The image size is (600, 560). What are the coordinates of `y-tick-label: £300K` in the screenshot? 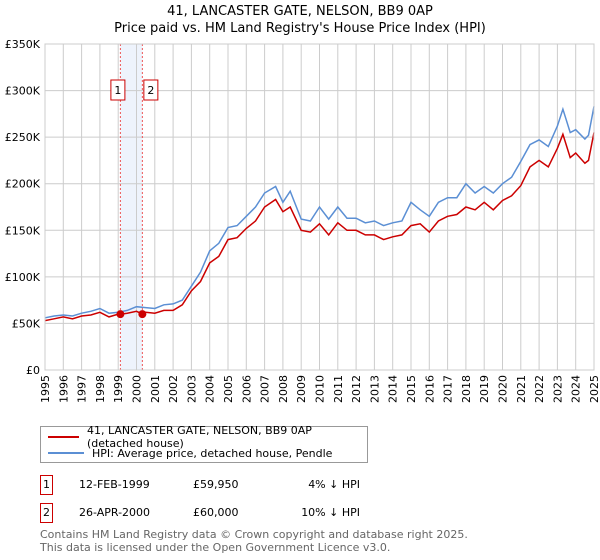 It's located at (23, 91).